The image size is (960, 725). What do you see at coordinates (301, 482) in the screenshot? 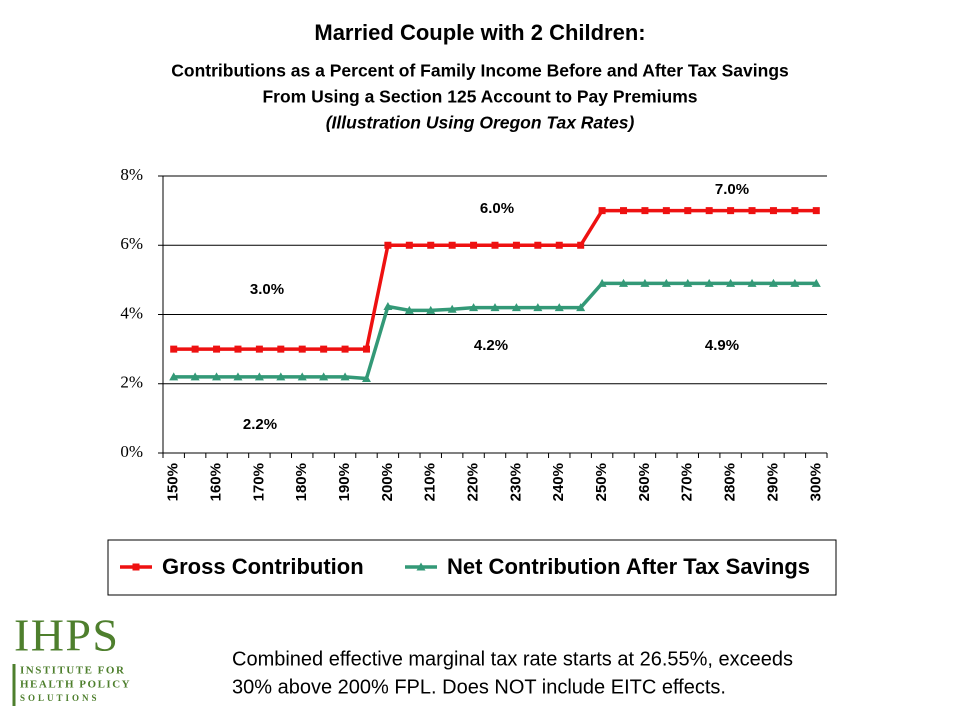
I see `x-tick-label: 180%` at bounding box center [301, 482].